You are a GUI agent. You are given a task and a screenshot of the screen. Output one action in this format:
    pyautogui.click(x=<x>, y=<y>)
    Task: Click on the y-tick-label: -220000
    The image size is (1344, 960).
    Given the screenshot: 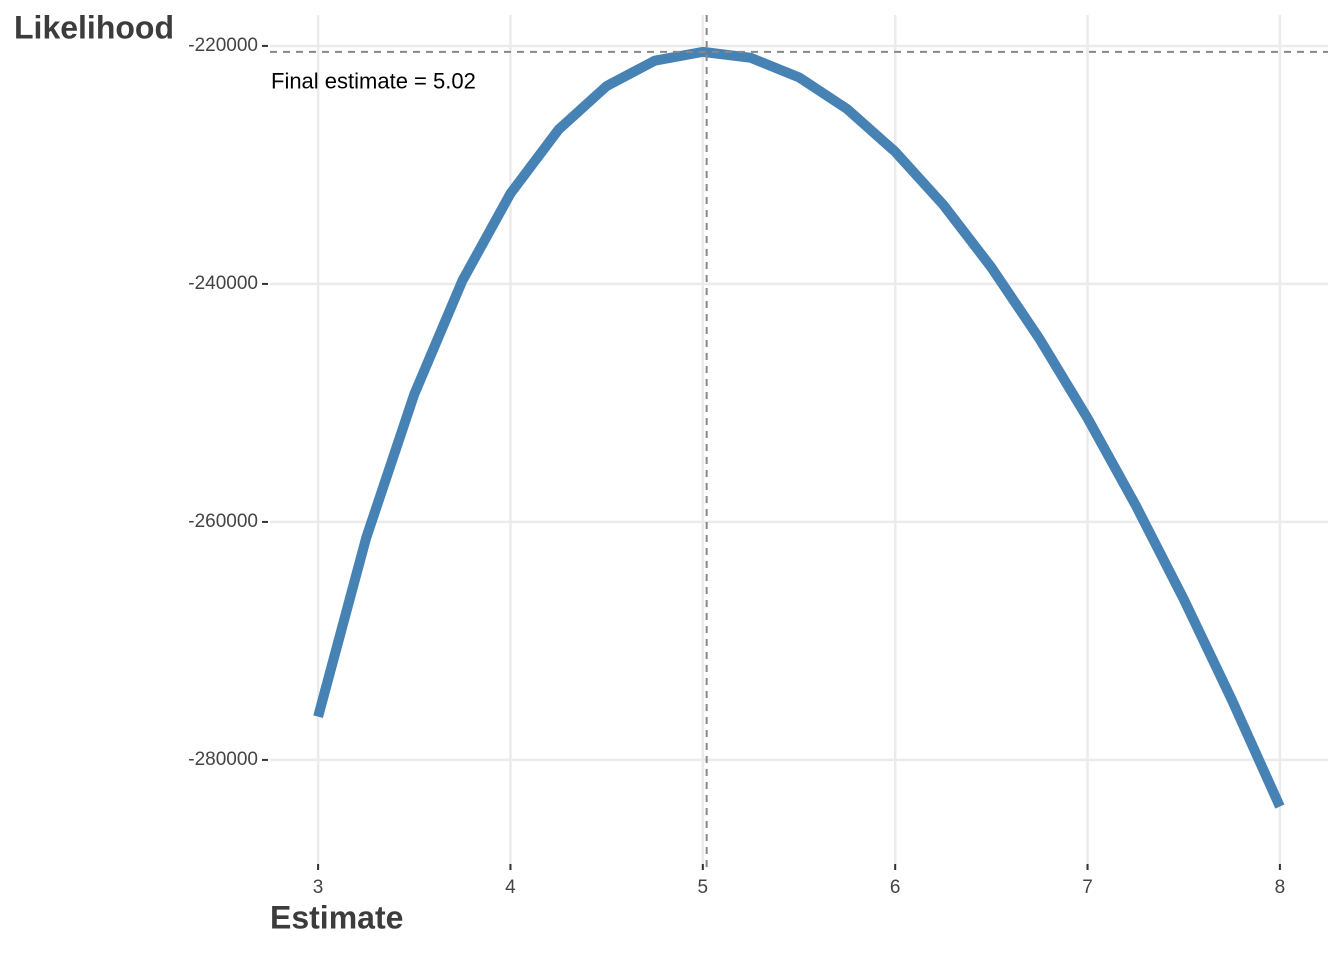 What is the action you would take?
    pyautogui.click(x=223, y=45)
    